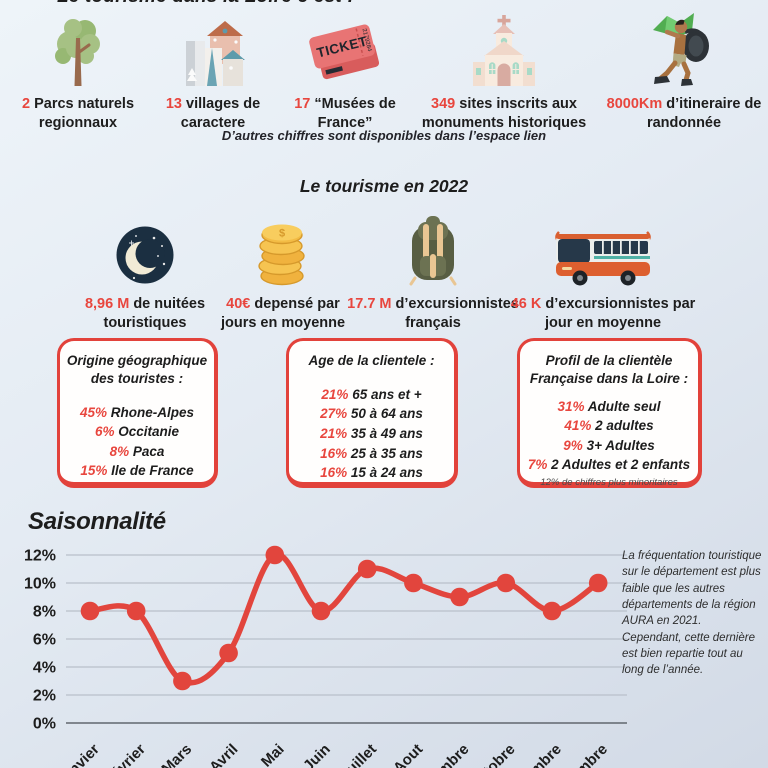 This screenshot has width=768, height=768. I want to click on stat-value: 17.7 M, so click(369, 304).